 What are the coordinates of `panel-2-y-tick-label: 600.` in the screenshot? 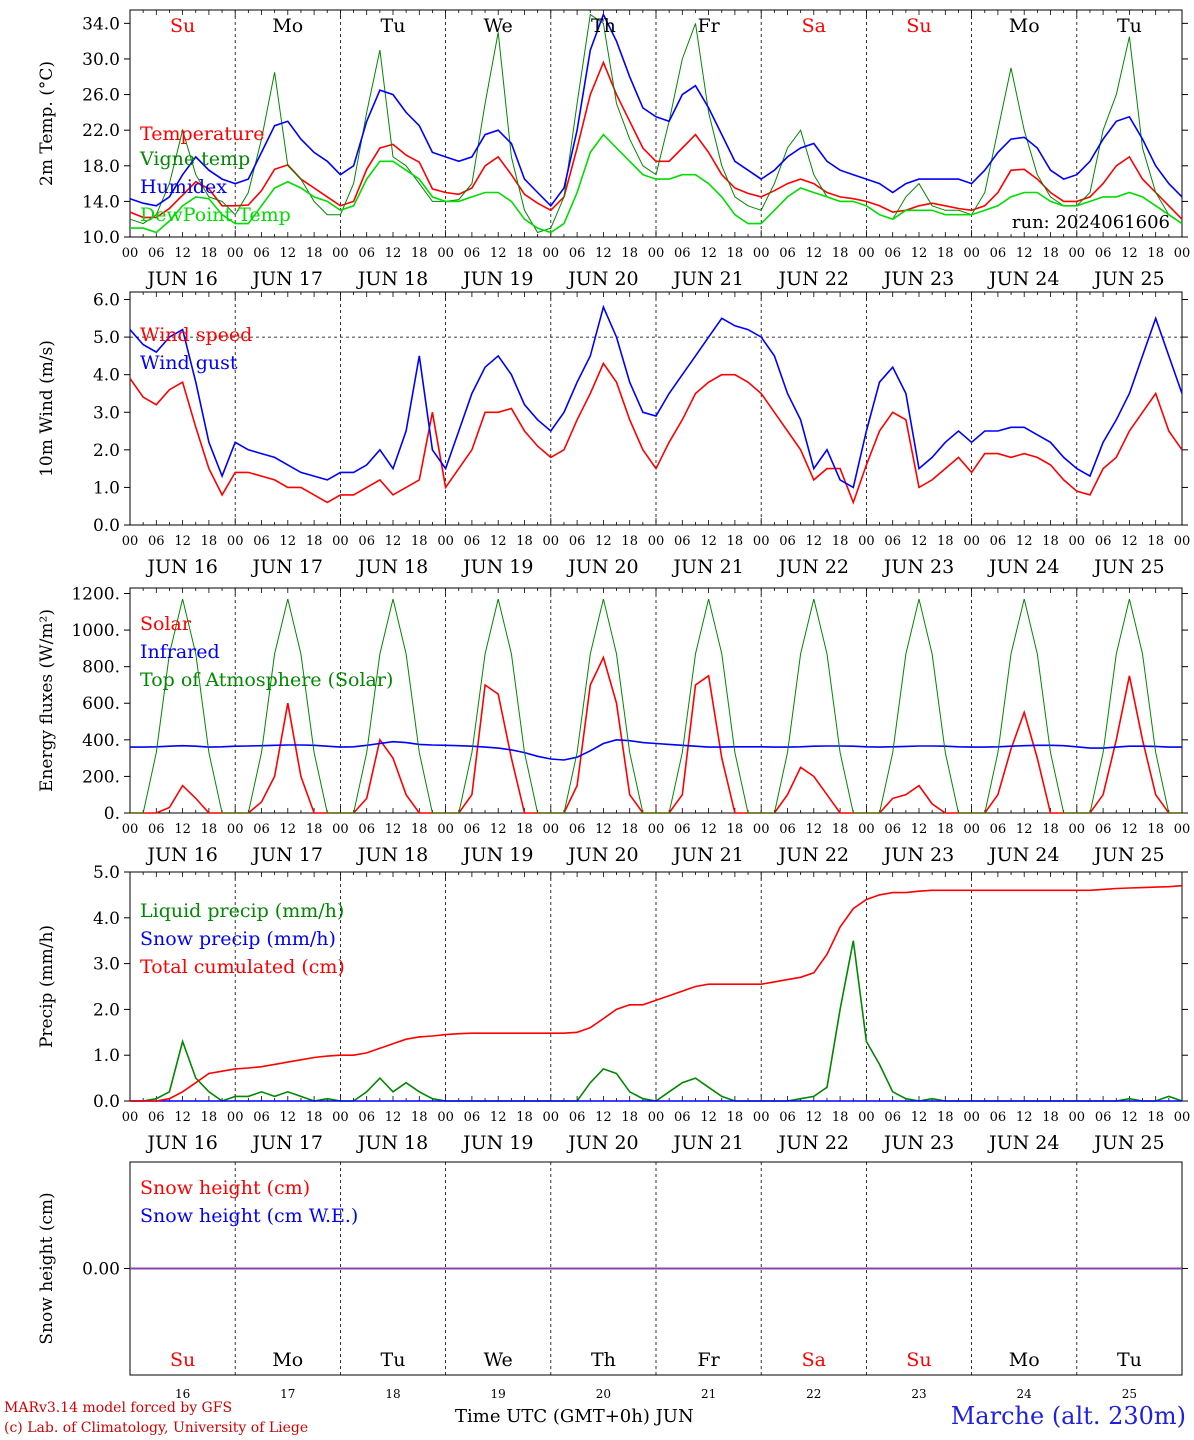 It's located at (101, 704).